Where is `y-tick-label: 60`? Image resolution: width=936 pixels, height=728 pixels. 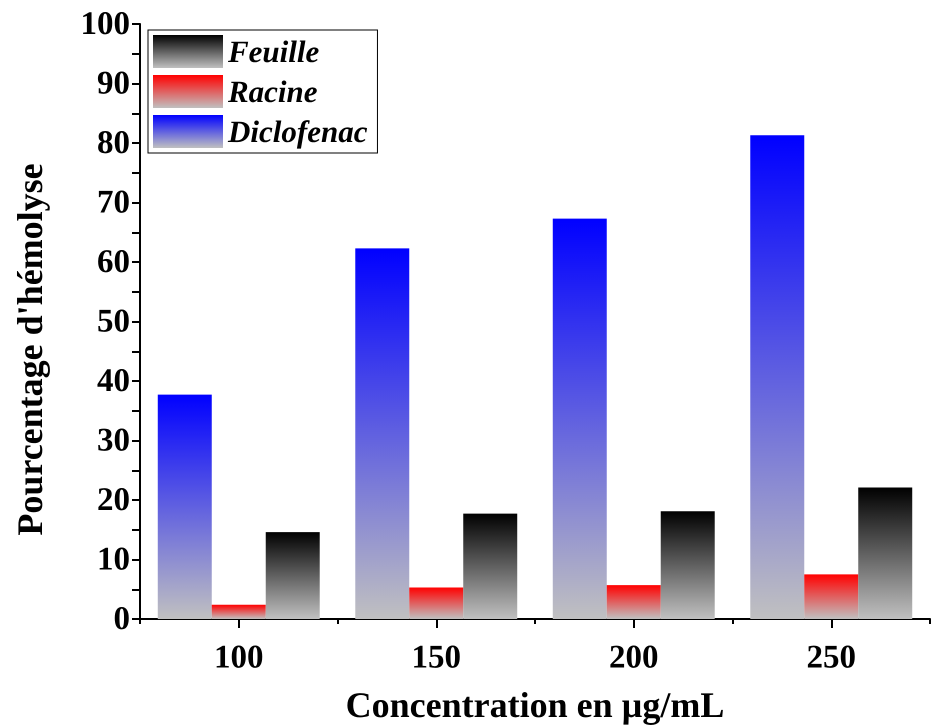
y-tick-label: 60 is located at coordinates (113, 262).